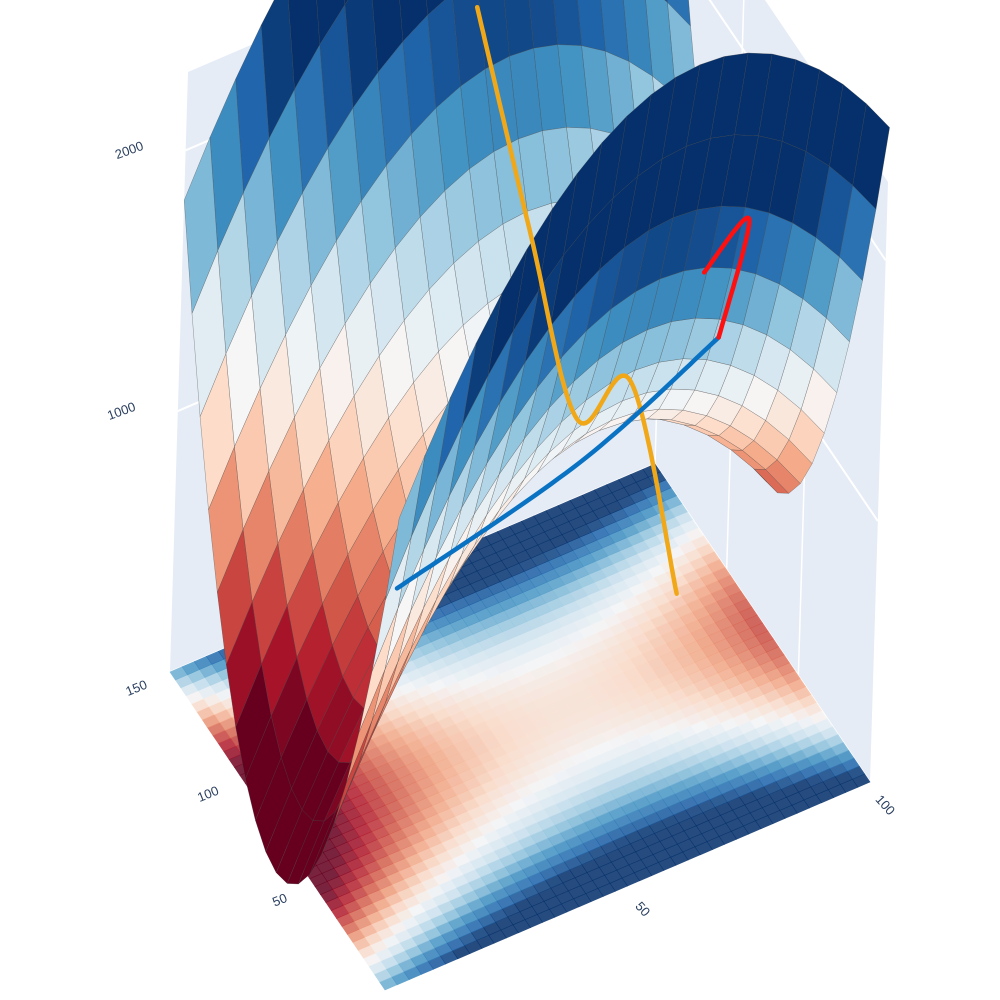 The height and width of the screenshot is (1000, 1000). Describe the element at coordinates (886, 805) in the screenshot. I see `x-tick-label: 100` at that location.